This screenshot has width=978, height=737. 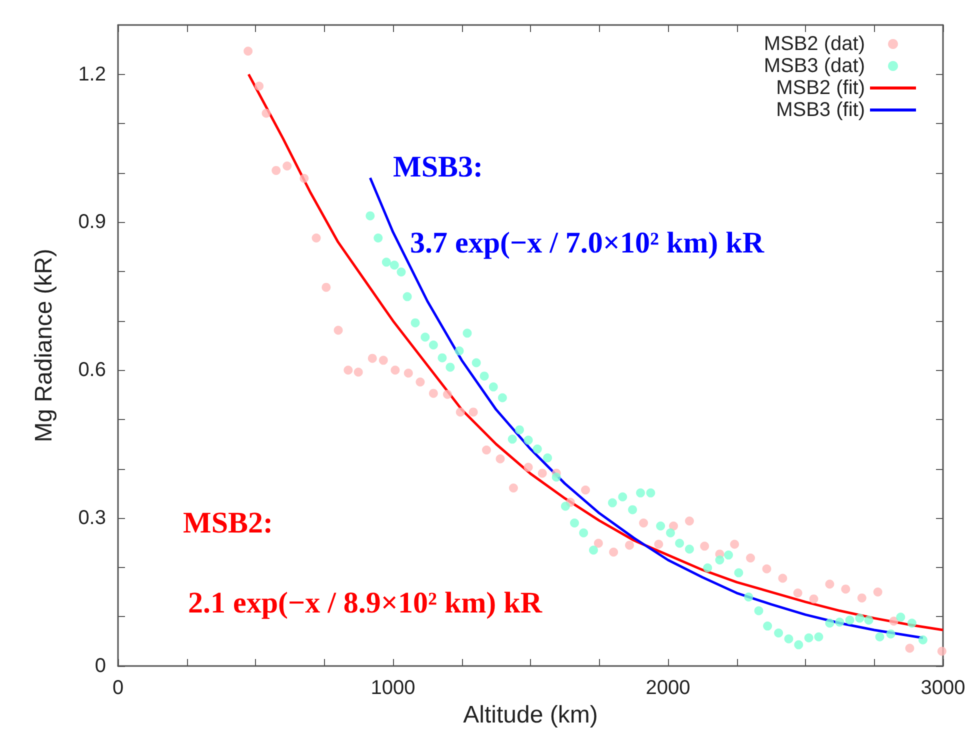 What do you see at coordinates (814, 66) in the screenshot?
I see `legend-label: MSB3 (dat)` at bounding box center [814, 66].